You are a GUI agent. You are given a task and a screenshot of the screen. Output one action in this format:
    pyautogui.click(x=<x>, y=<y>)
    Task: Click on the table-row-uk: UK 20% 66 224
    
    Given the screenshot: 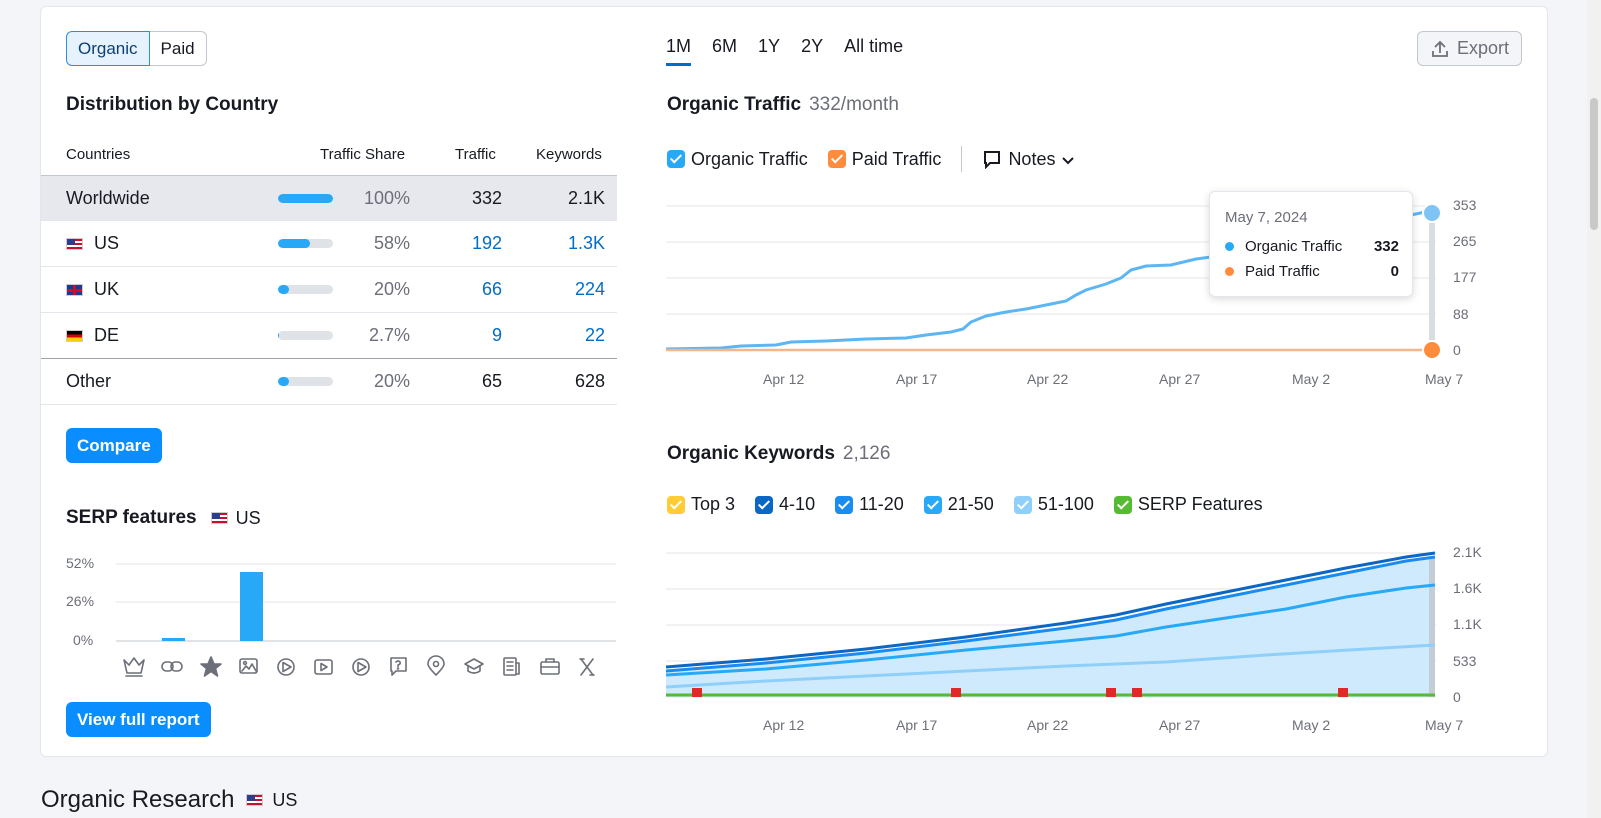 What is the action you would take?
    pyautogui.click(x=329, y=290)
    